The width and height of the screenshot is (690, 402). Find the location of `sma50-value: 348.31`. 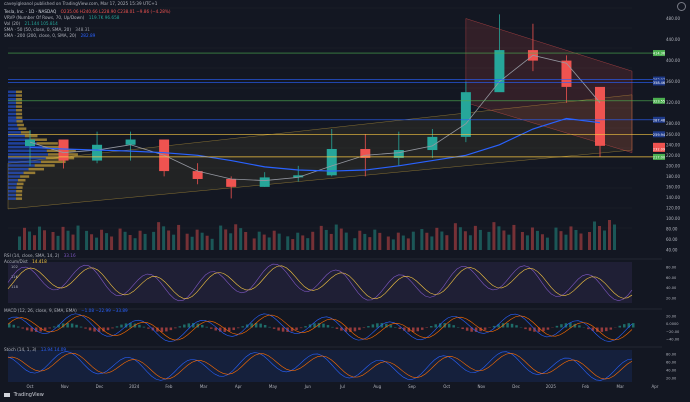

sma50-value: 348.31 is located at coordinates (82, 29).